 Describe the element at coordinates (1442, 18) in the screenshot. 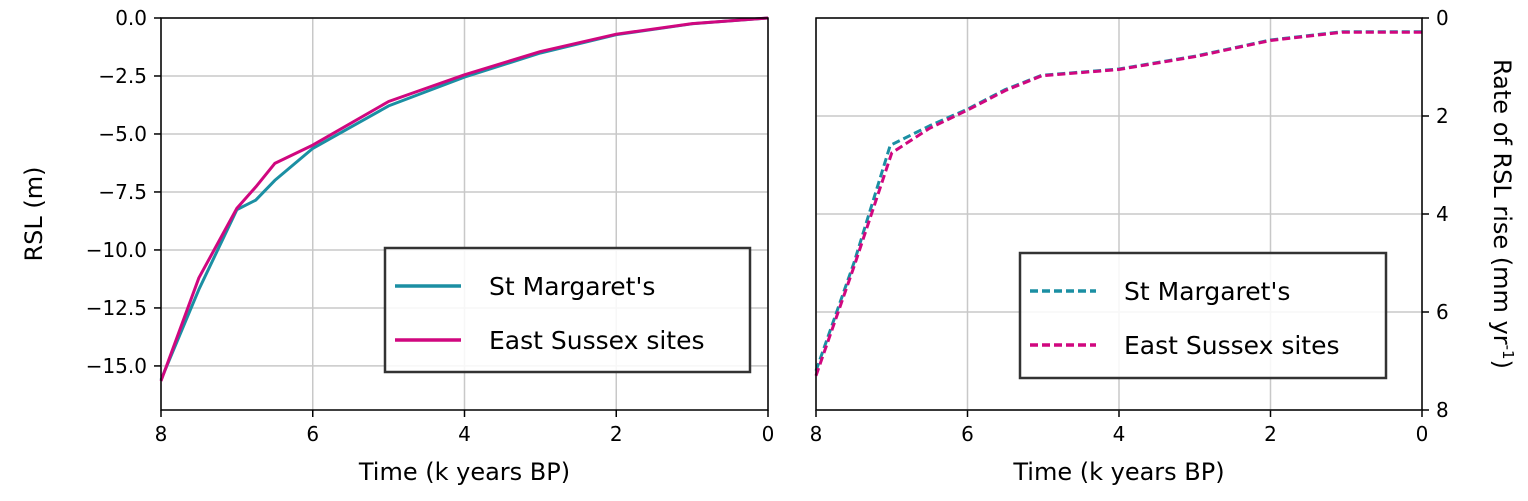

I see `y-tick-label: 0` at that location.